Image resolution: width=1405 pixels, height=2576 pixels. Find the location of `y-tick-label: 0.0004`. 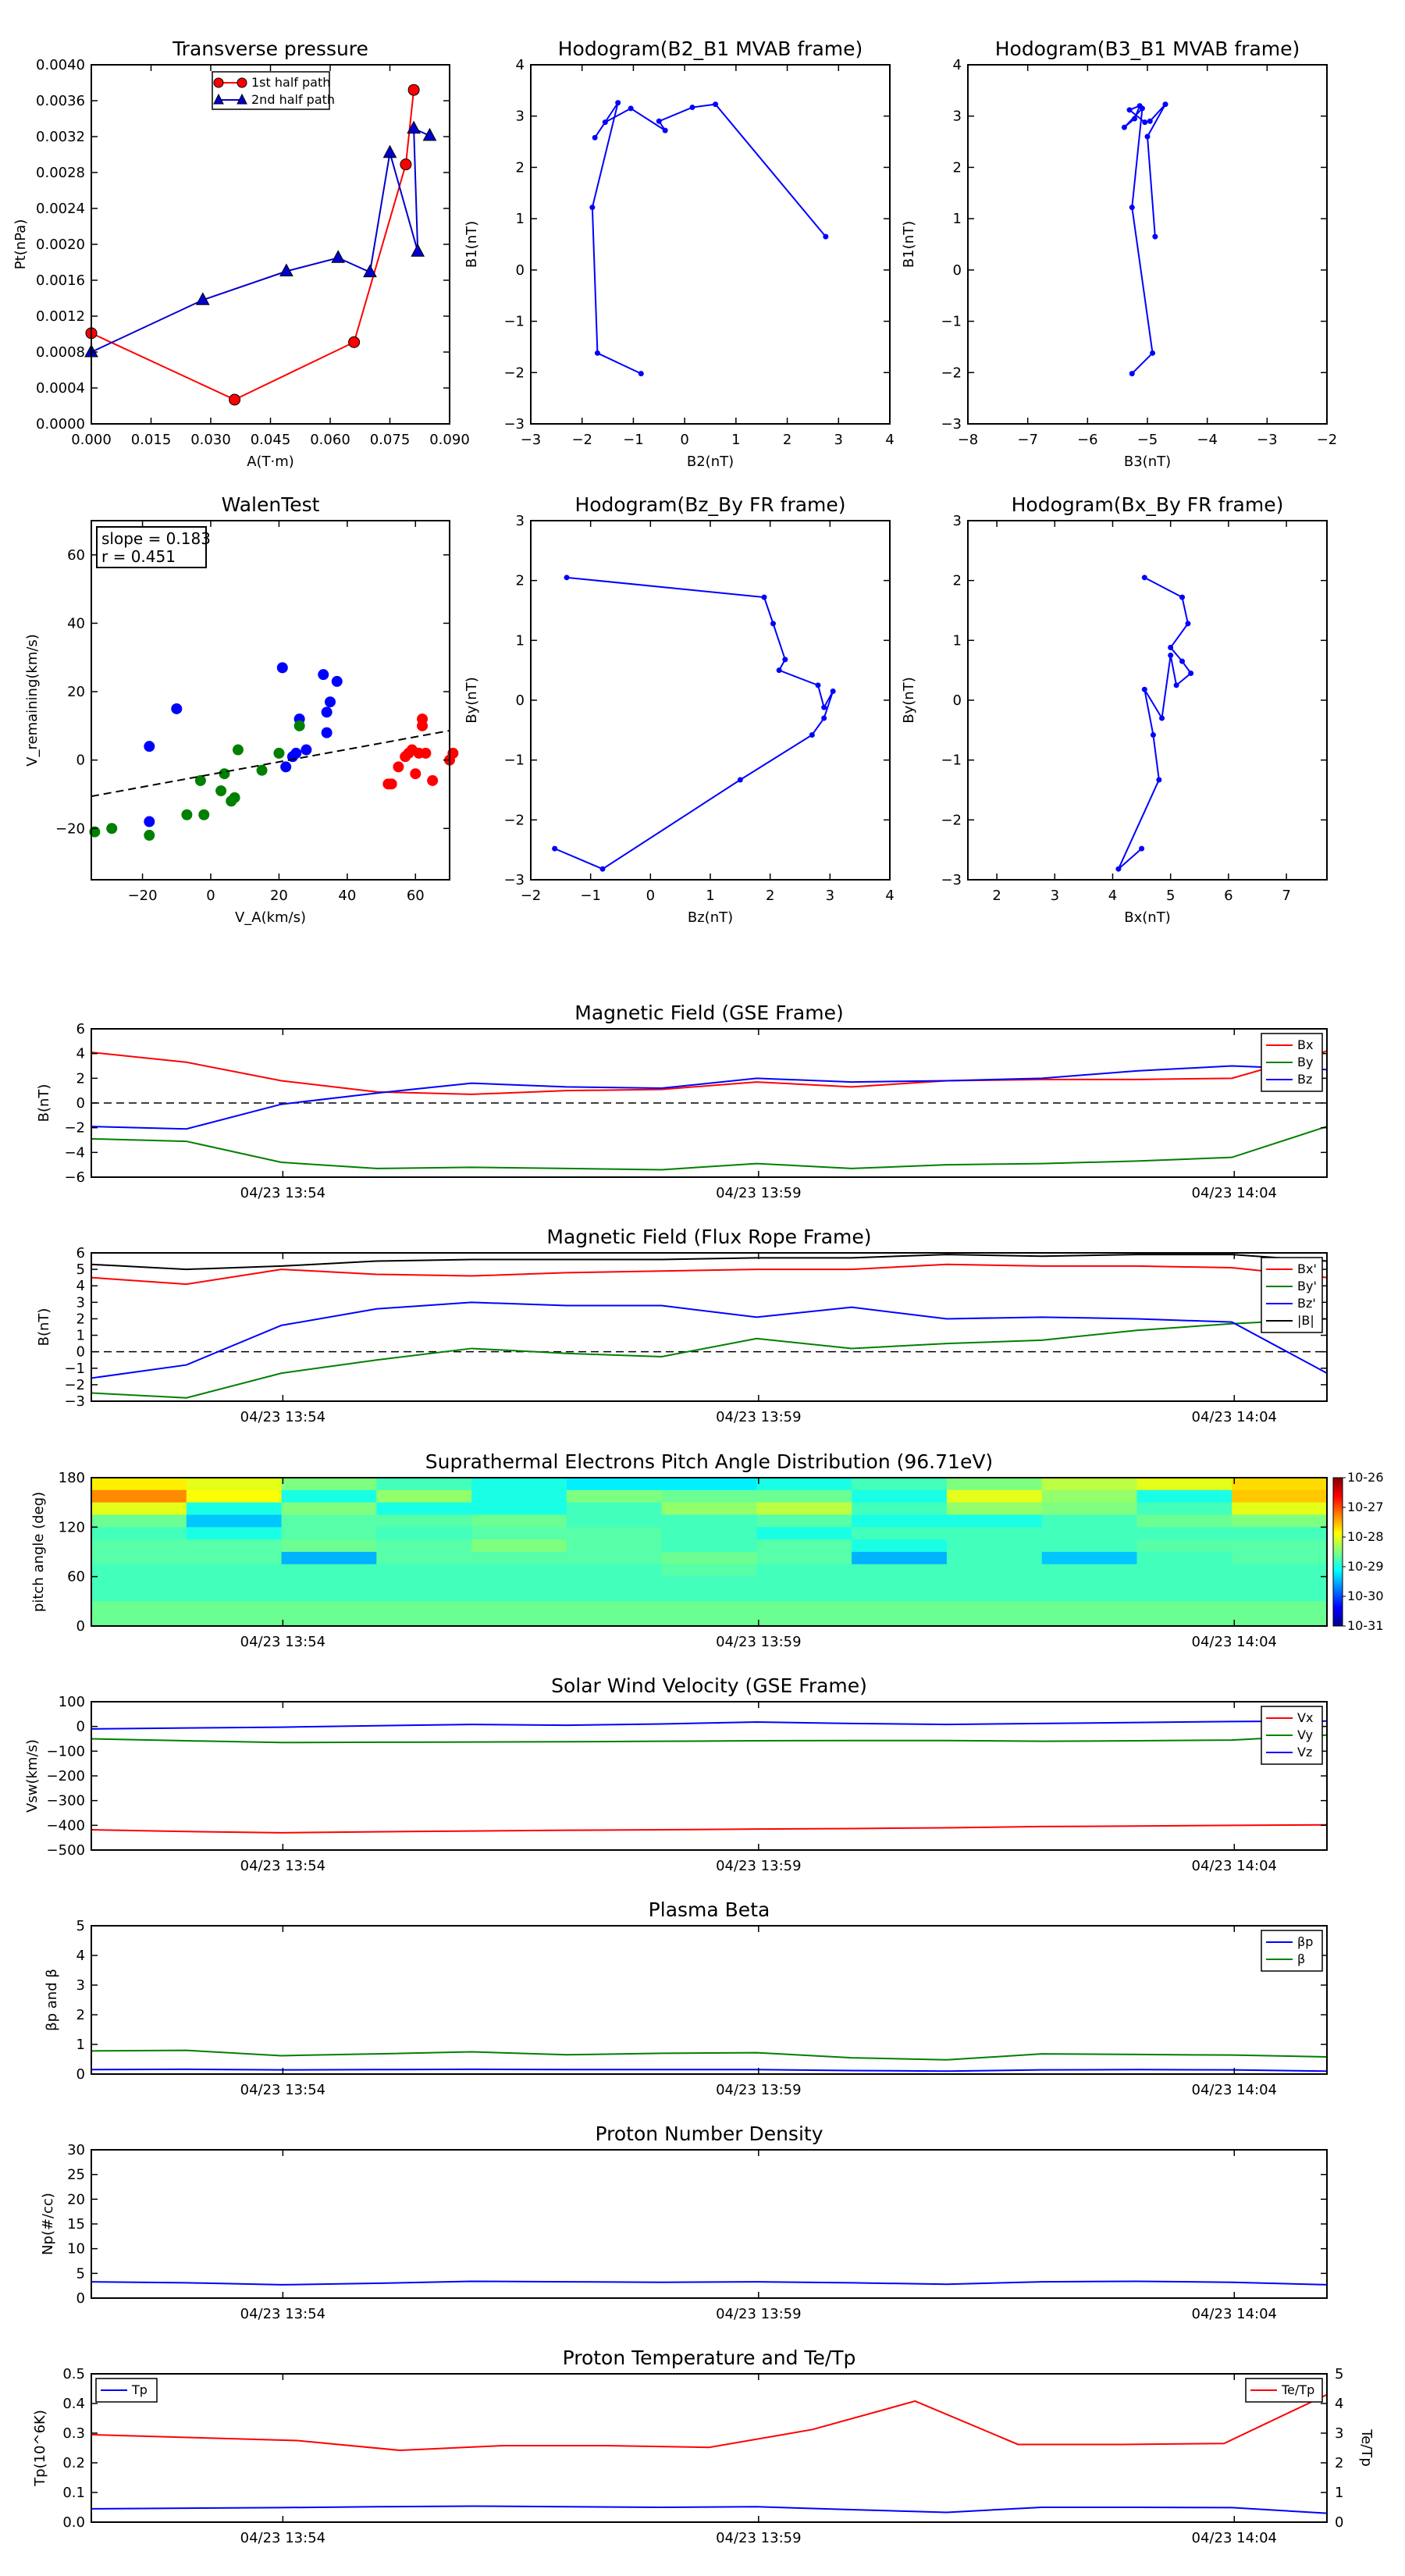

y-tick-label: 0.0004 is located at coordinates (60, 388).